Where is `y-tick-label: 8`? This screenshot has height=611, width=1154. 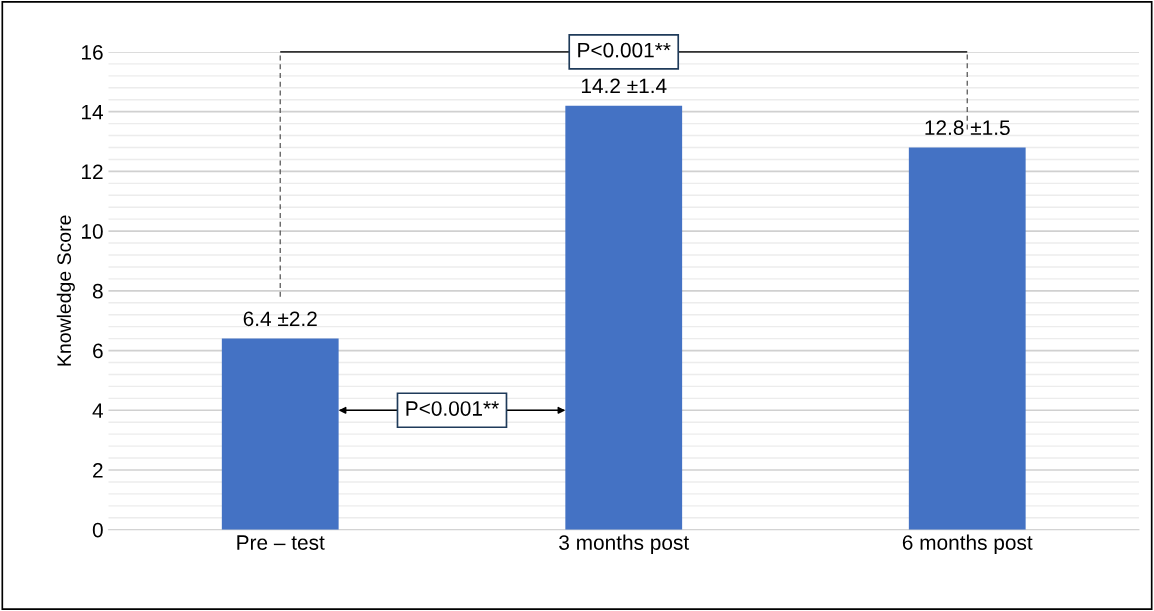
y-tick-label: 8 is located at coordinates (97, 291).